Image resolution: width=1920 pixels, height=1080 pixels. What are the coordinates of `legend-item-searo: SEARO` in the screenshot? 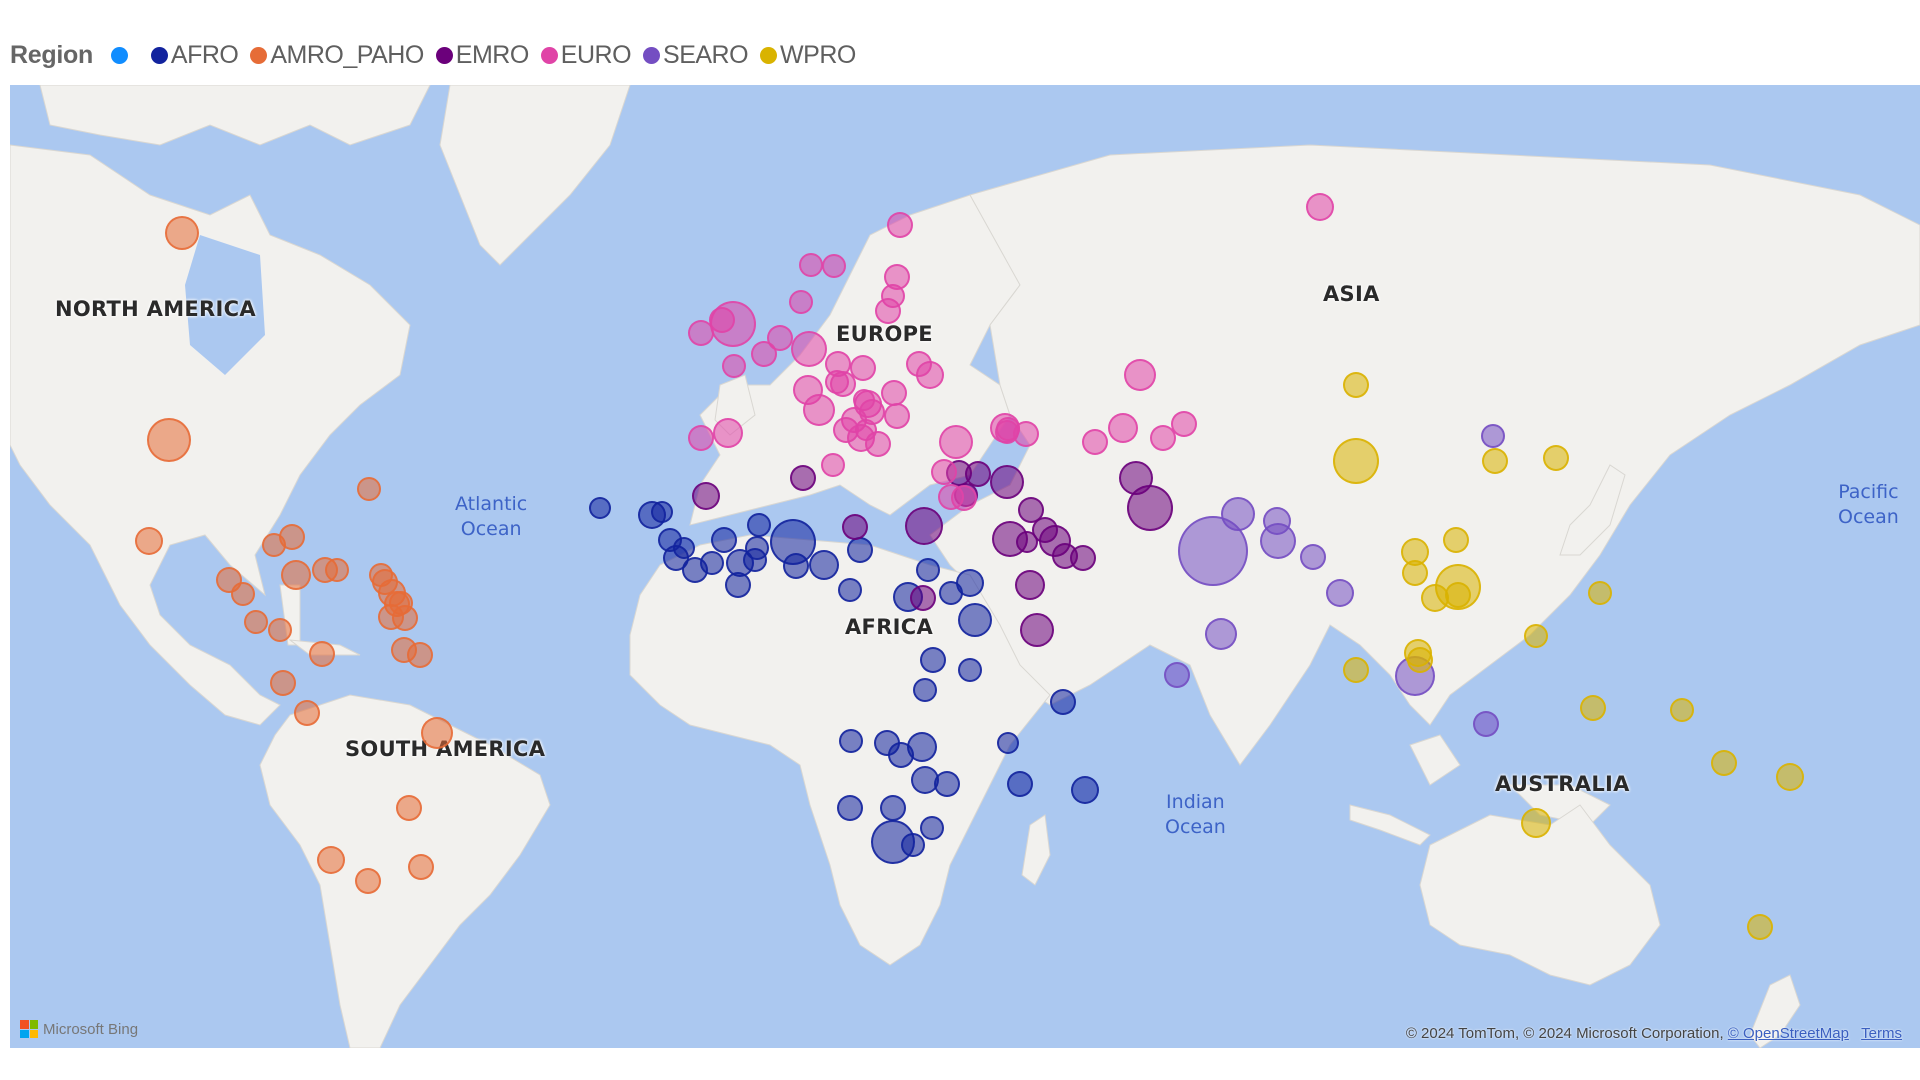 It's located at (696, 55).